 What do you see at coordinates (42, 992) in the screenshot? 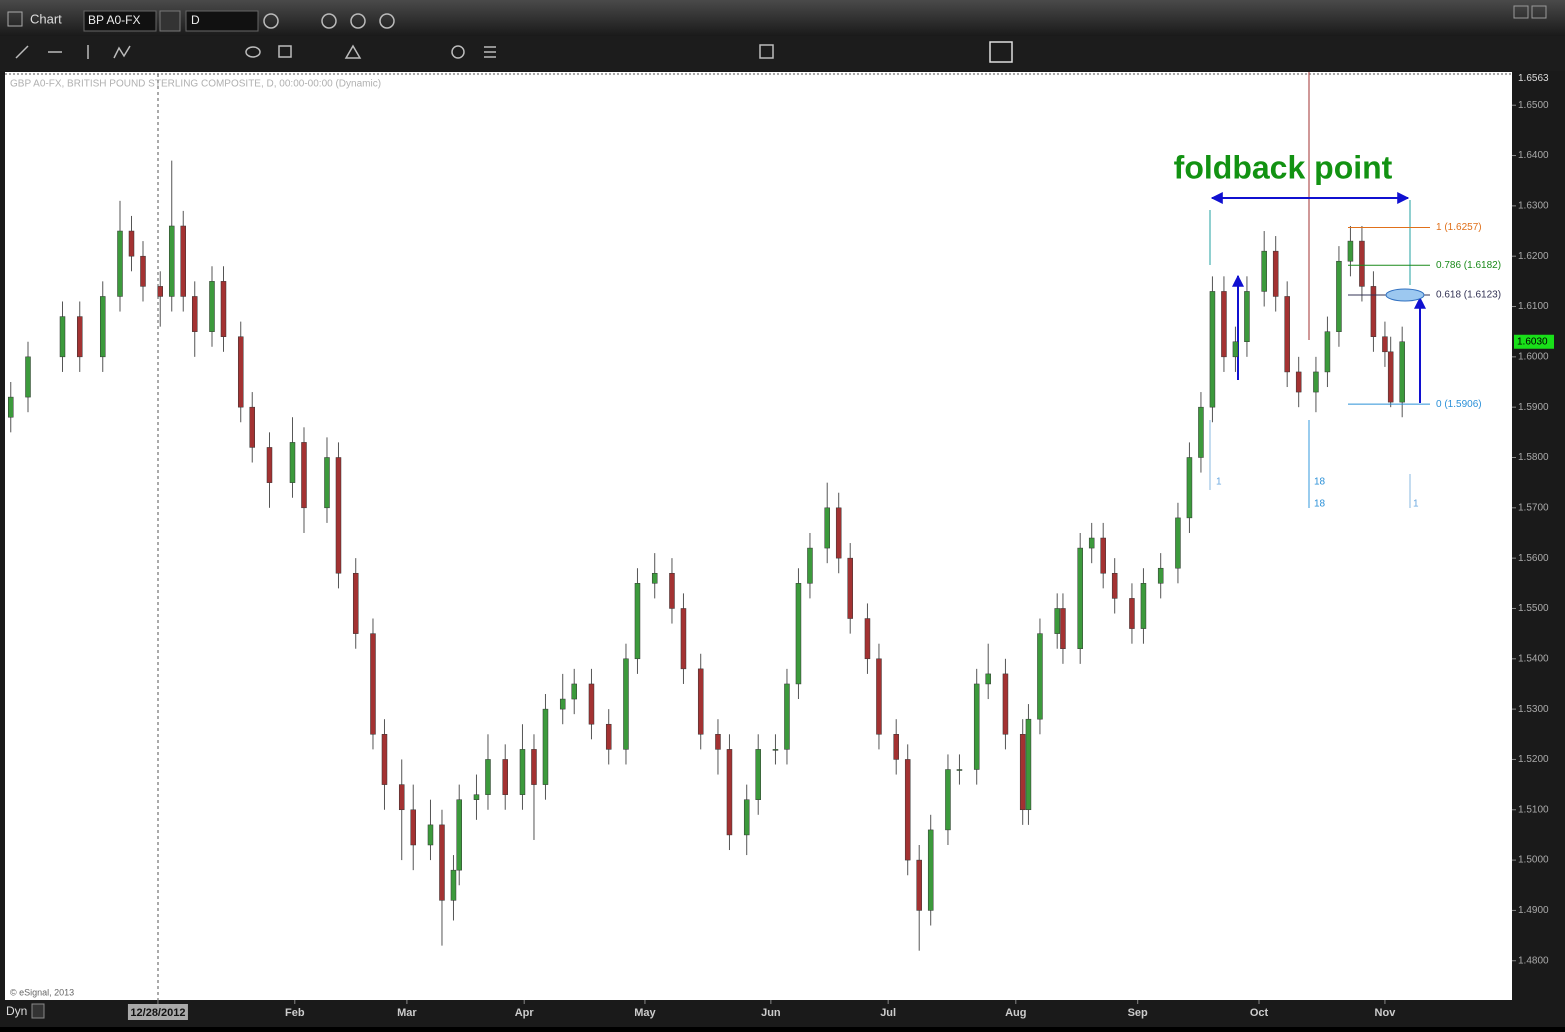
I see `copyright: © eSignal, 2013` at bounding box center [42, 992].